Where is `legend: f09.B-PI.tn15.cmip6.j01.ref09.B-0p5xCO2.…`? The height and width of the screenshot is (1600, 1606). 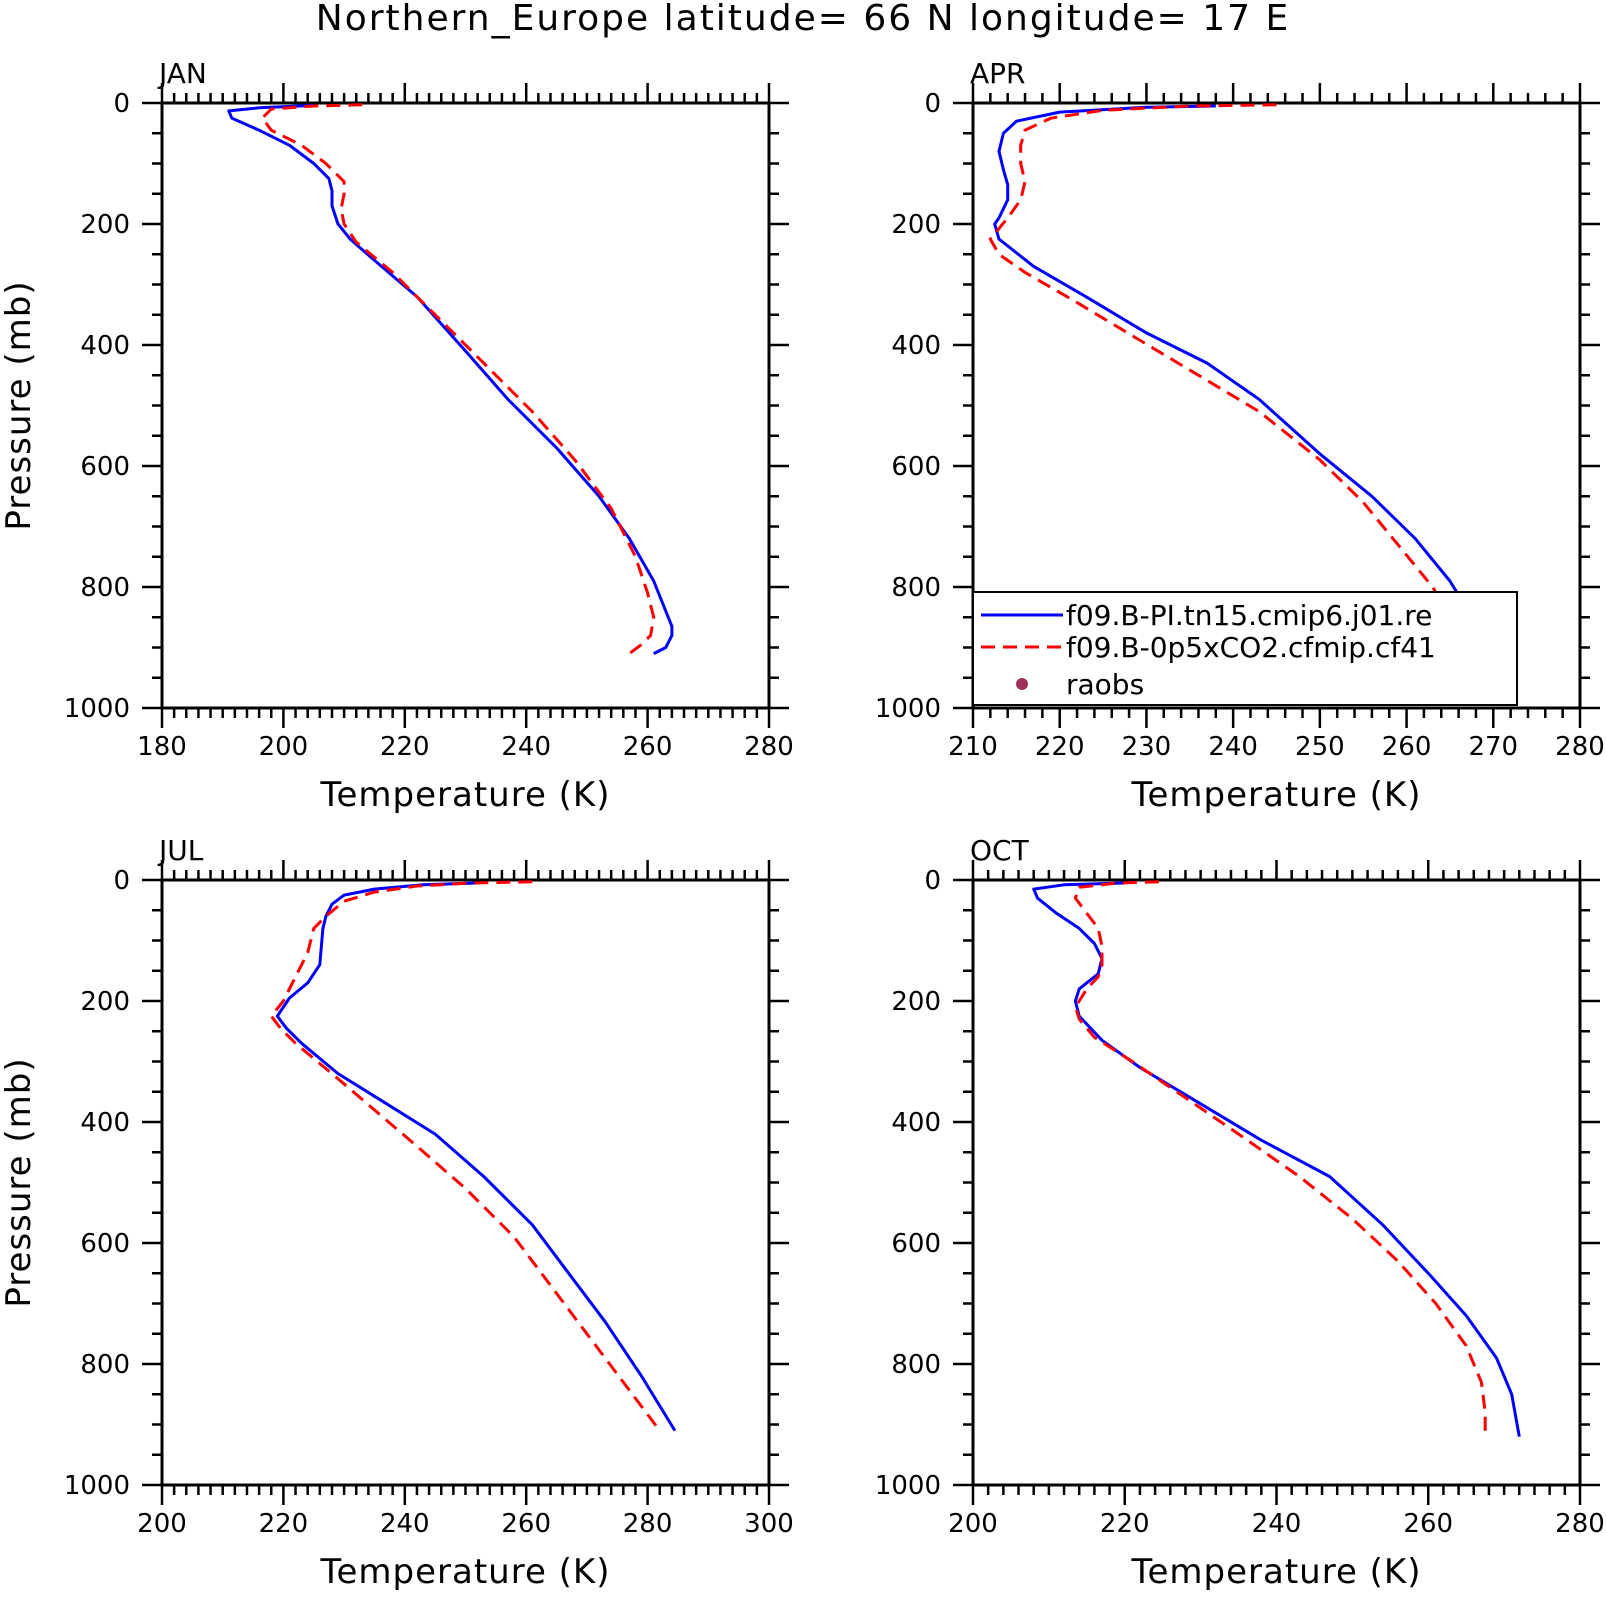 legend: f09.B-PI.tn15.cmip6.j01.ref09.B-0p5xCO2.… is located at coordinates (1245, 648).